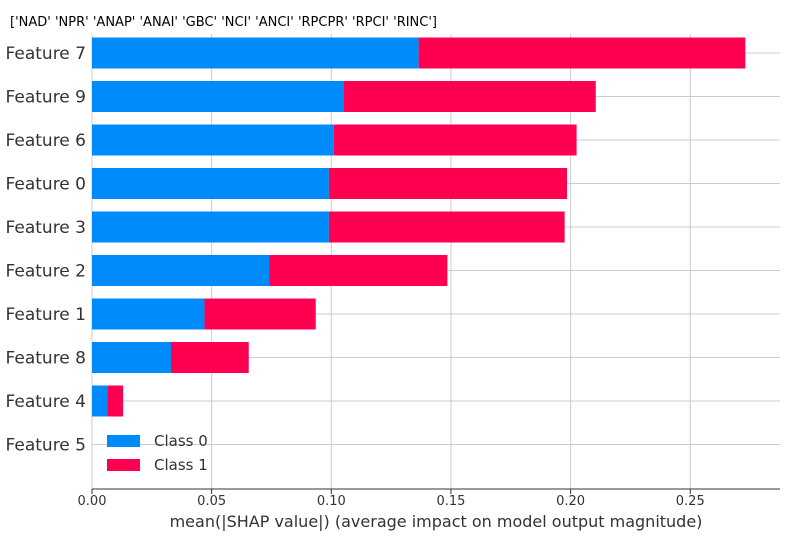 Image resolution: width=790 pixels, height=540 pixels. What do you see at coordinates (46, 228) in the screenshot?
I see `y-tick-label: Feature 3` at bounding box center [46, 228].